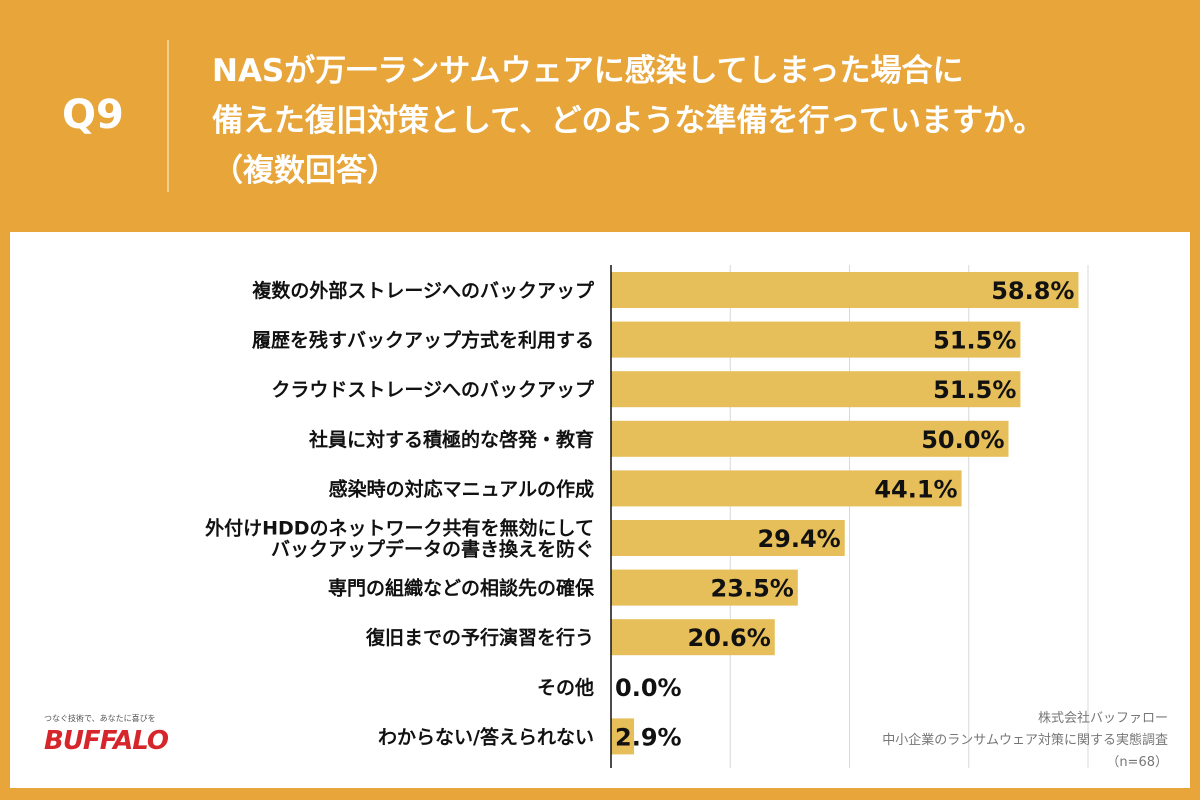  I want to click on question-number: Q9, so click(93, 115).